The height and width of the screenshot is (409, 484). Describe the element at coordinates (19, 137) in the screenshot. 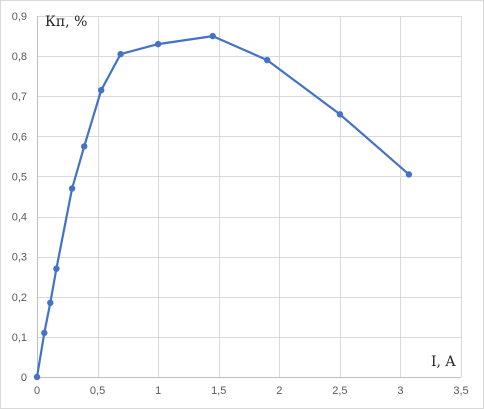

I see `y-tick-label: 0,6` at that location.